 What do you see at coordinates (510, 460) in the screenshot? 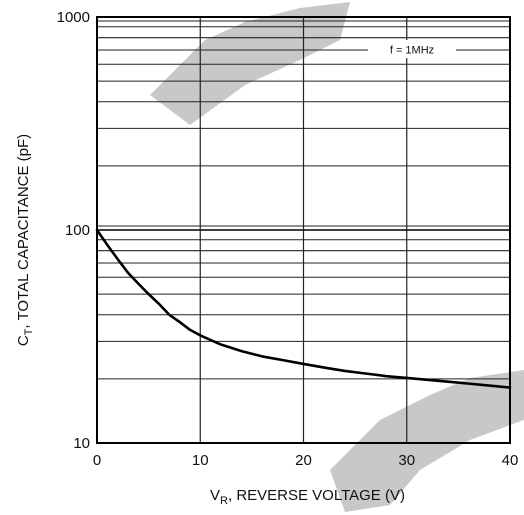
I see `x-tick-label: 40` at bounding box center [510, 460].